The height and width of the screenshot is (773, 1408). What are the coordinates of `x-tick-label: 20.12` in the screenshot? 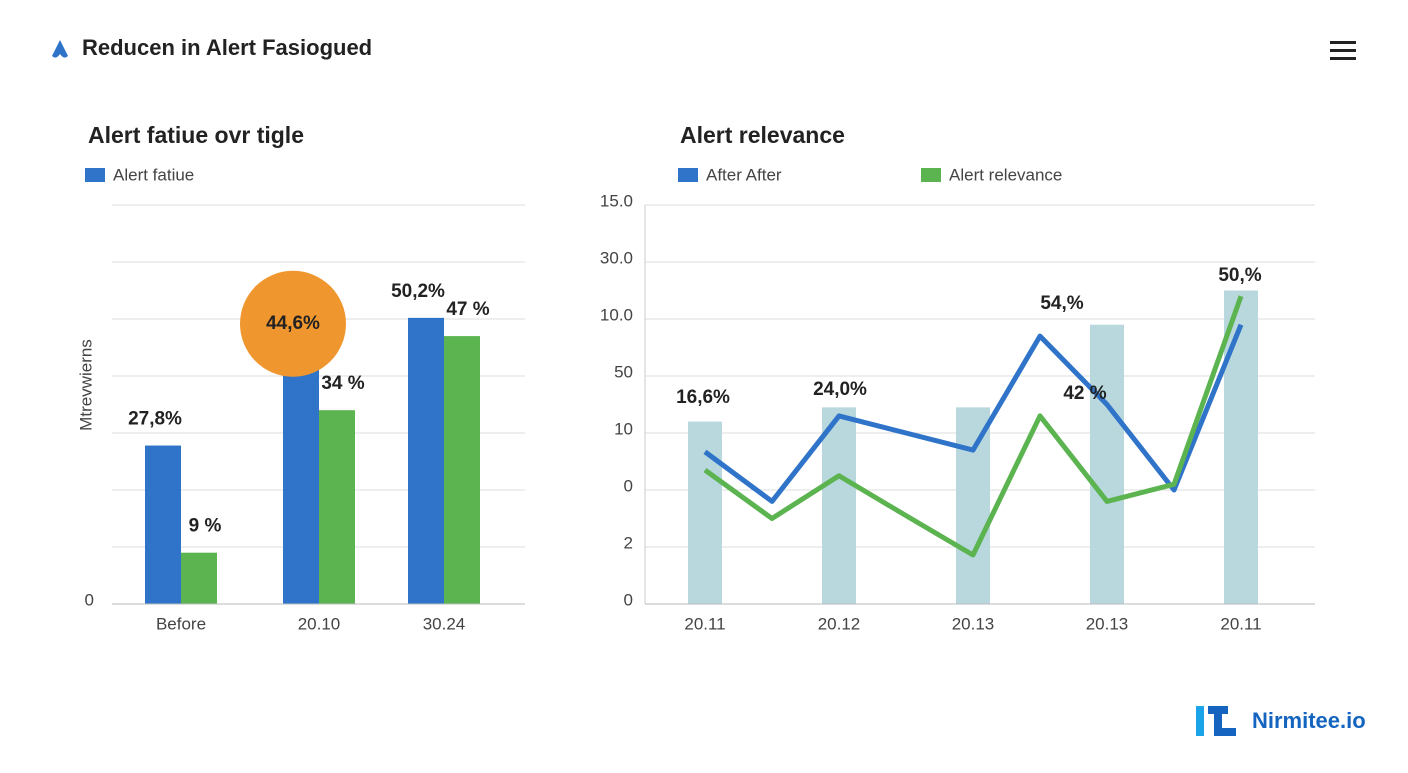 It's located at (839, 623).